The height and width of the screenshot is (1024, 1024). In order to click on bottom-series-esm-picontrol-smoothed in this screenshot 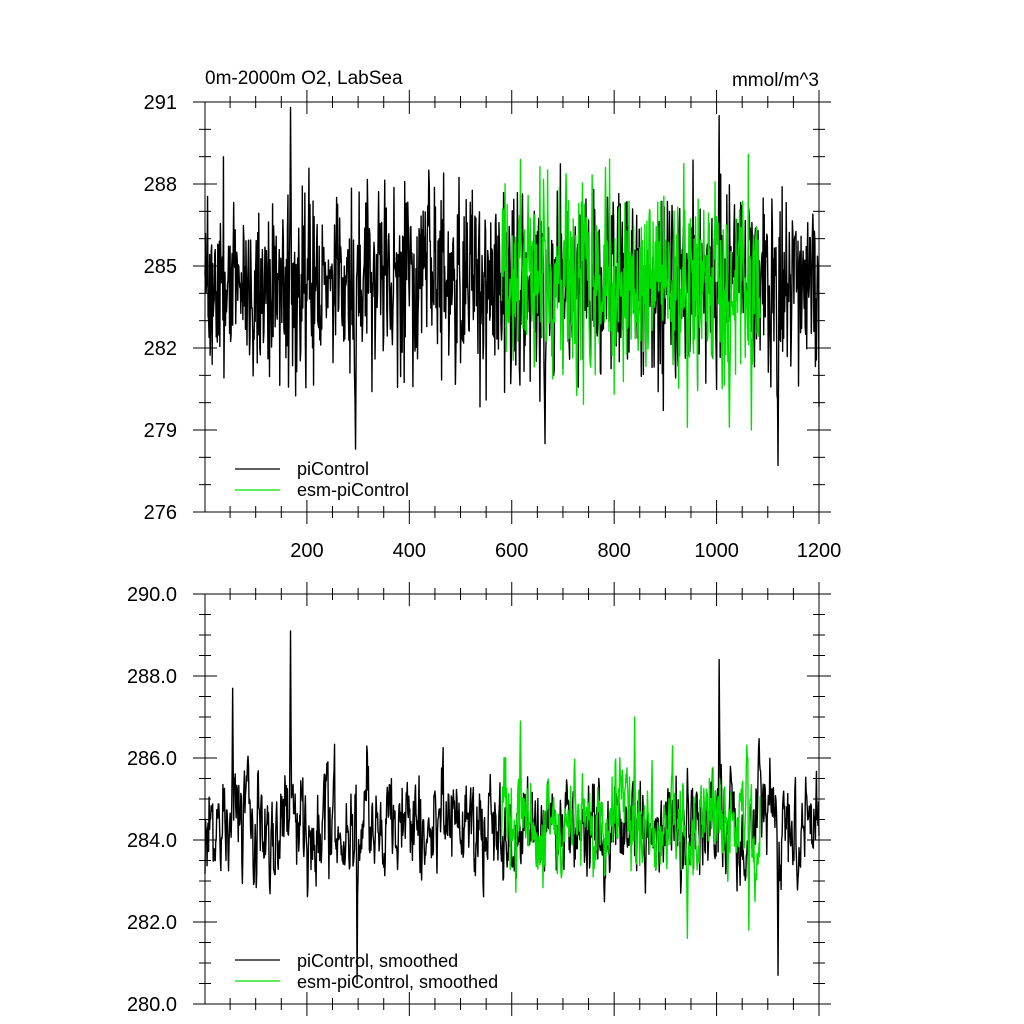, I will do `click(630, 828)`.